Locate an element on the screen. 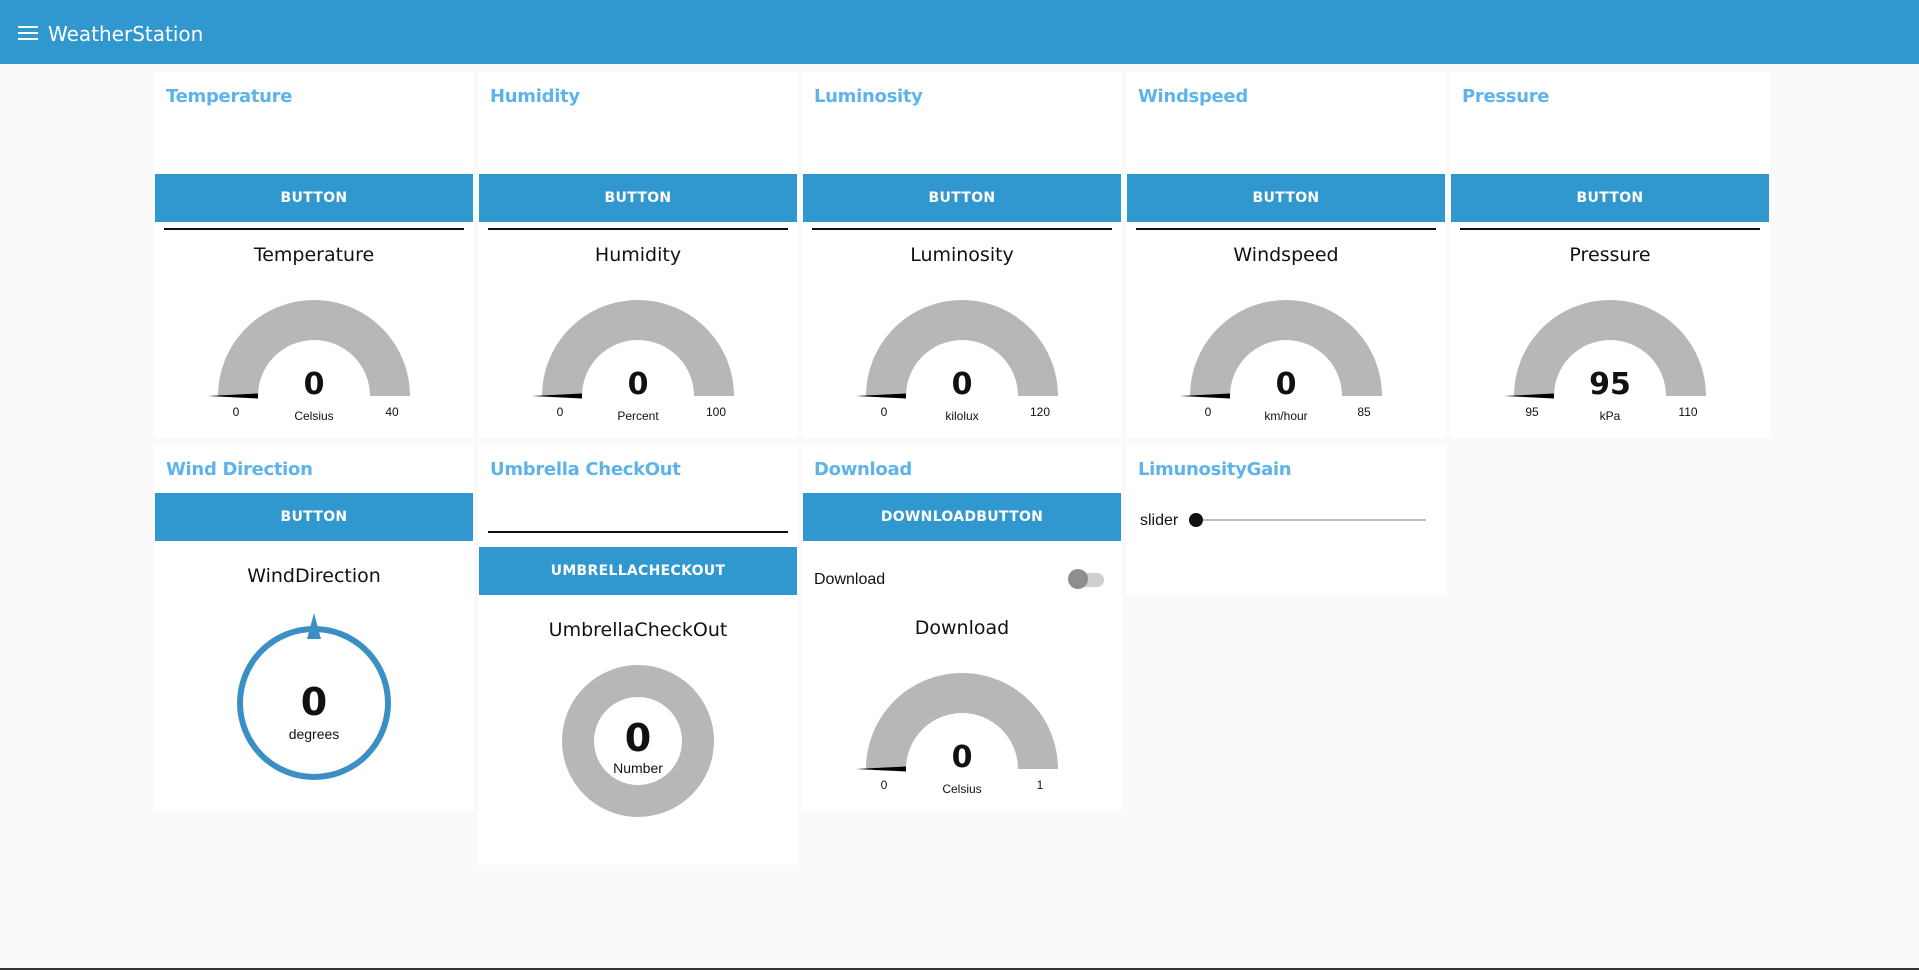 This screenshot has width=1919, height=970. card-title: Pressure is located at coordinates (1506, 96).